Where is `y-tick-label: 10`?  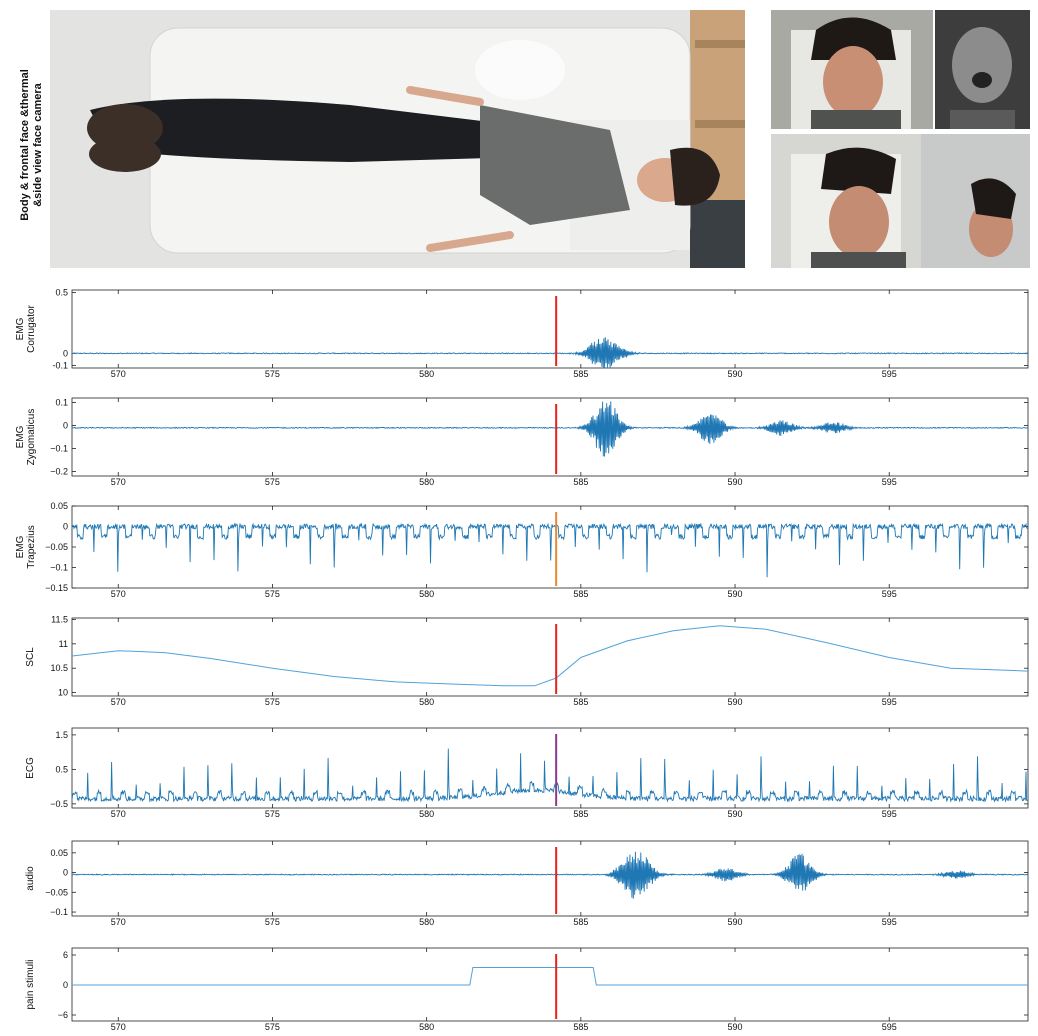 y-tick-label: 10 is located at coordinates (63, 693).